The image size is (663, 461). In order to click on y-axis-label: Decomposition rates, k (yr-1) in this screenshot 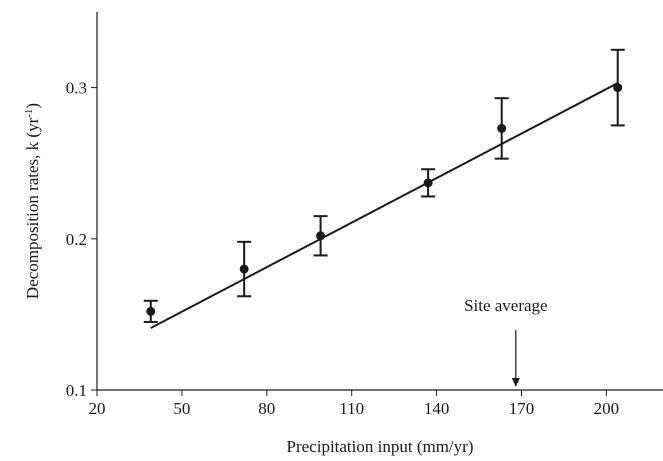, I will do `click(32, 201)`.